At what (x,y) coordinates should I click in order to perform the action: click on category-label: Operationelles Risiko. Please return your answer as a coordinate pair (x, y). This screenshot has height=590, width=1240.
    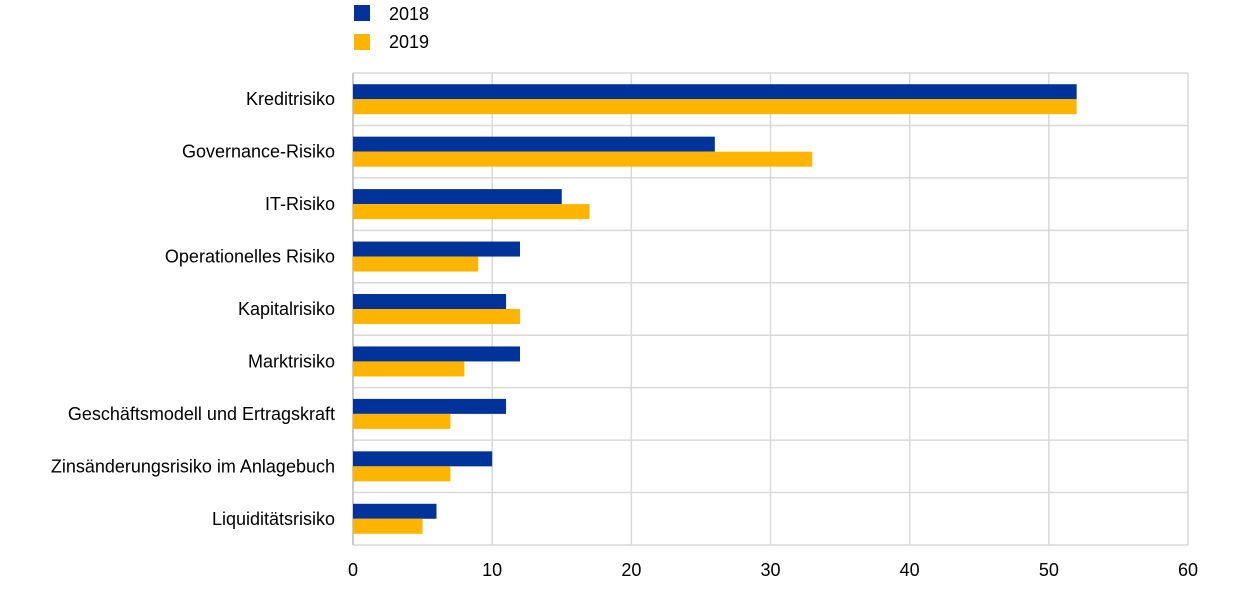
    Looking at the image, I should click on (250, 257).